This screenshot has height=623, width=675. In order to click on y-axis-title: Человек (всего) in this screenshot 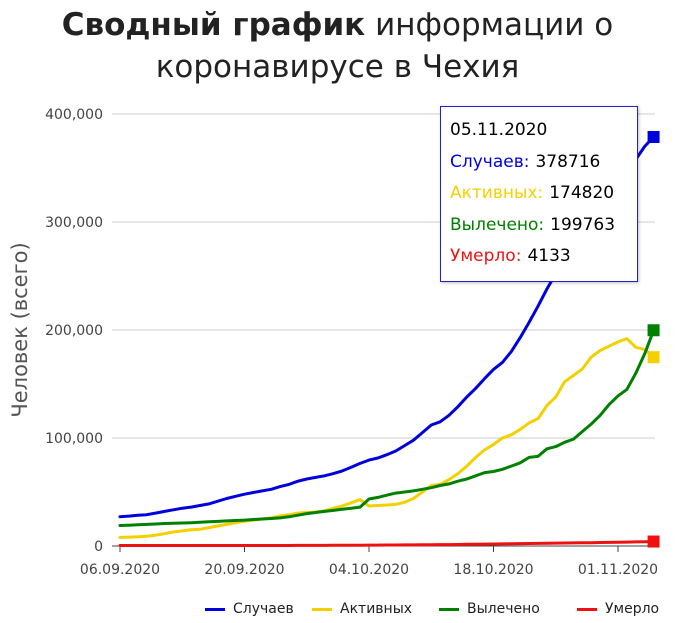, I will do `click(20, 329)`.